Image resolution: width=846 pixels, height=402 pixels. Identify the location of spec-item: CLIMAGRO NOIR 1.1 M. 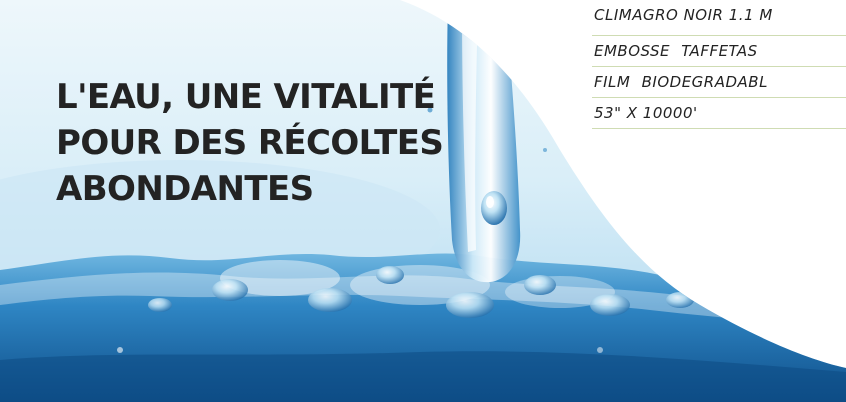
(719, 18).